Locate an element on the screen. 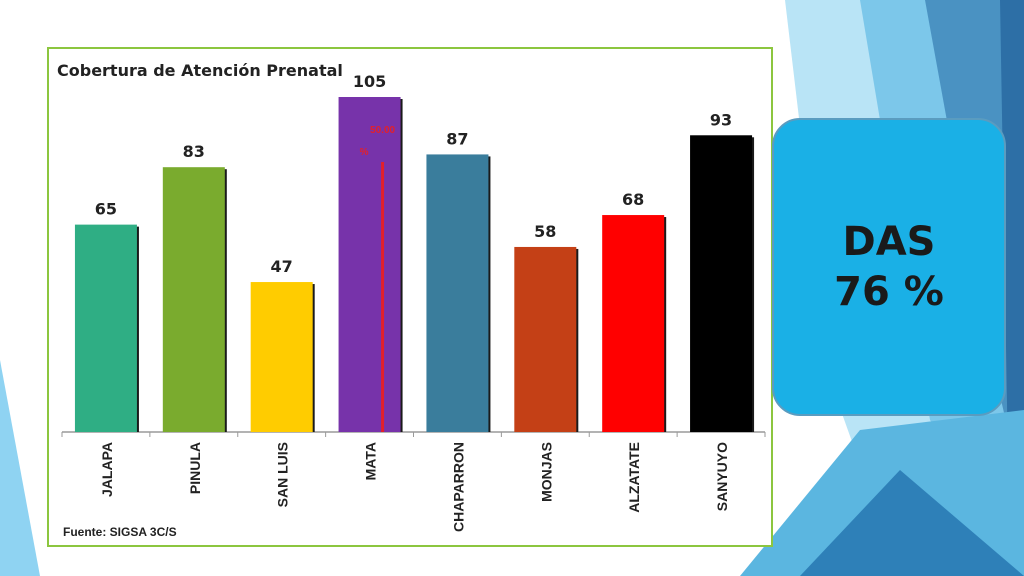 Image resolution: width=1024 pixels, height=576 pixels. data-label: 65 is located at coordinates (106, 209).